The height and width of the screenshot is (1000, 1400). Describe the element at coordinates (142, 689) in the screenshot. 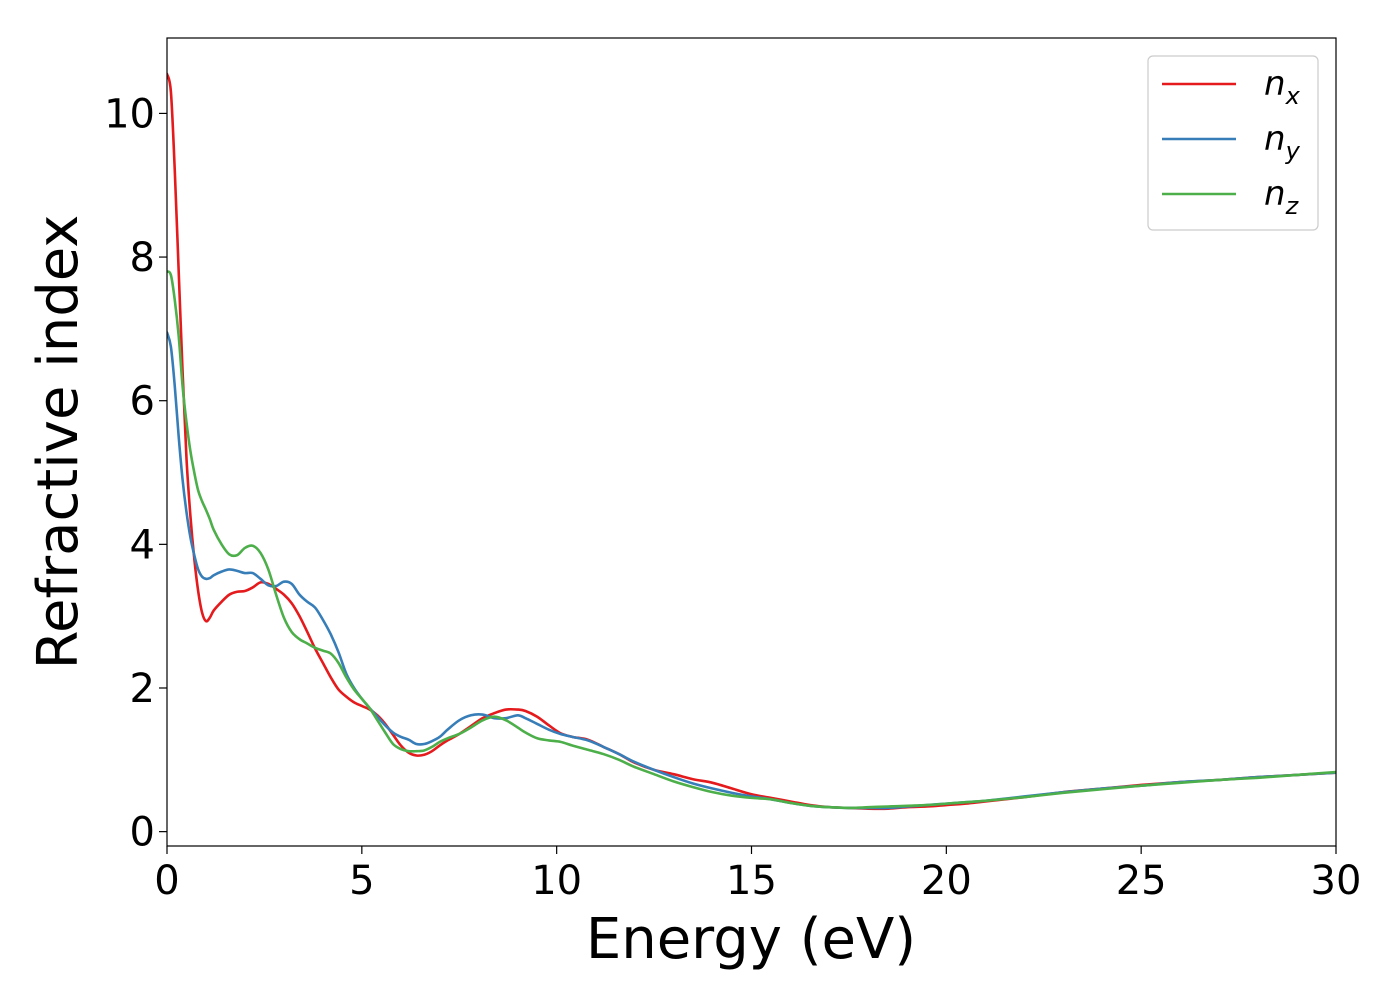

I see `y-tick-label: 2` at that location.